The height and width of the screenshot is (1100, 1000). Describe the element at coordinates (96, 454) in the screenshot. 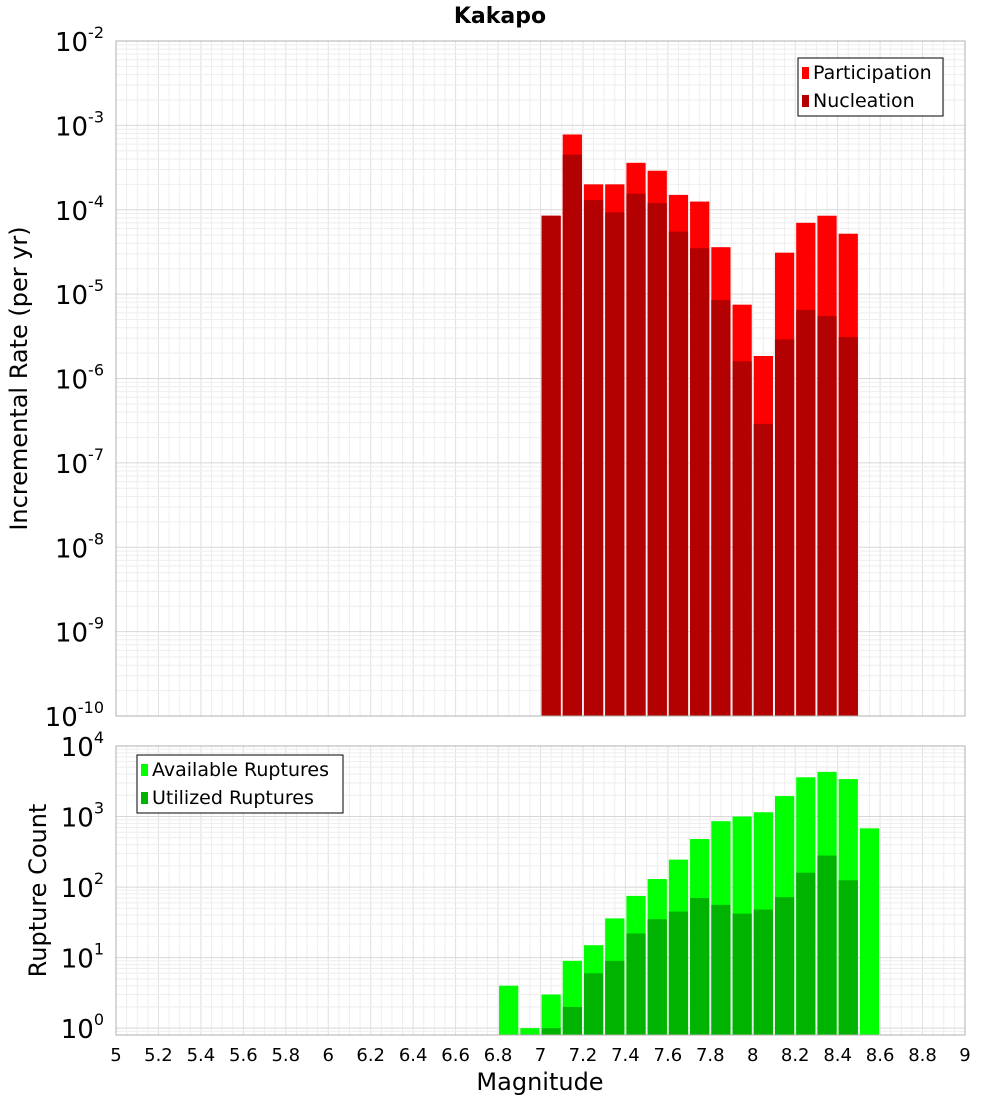

I see `y-tick-exponent: -7` at that location.